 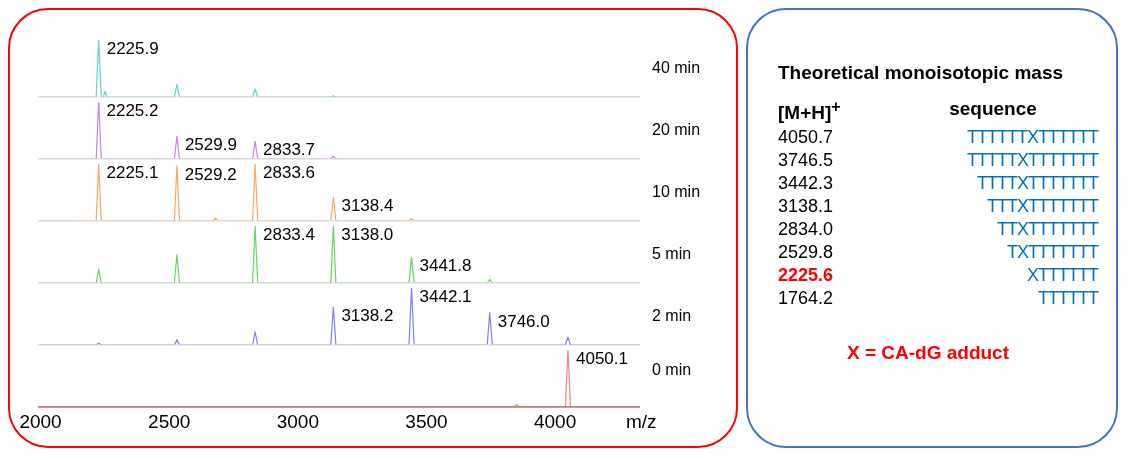 What do you see at coordinates (289, 150) in the screenshot?
I see `annotation: 2833.7` at bounding box center [289, 150].